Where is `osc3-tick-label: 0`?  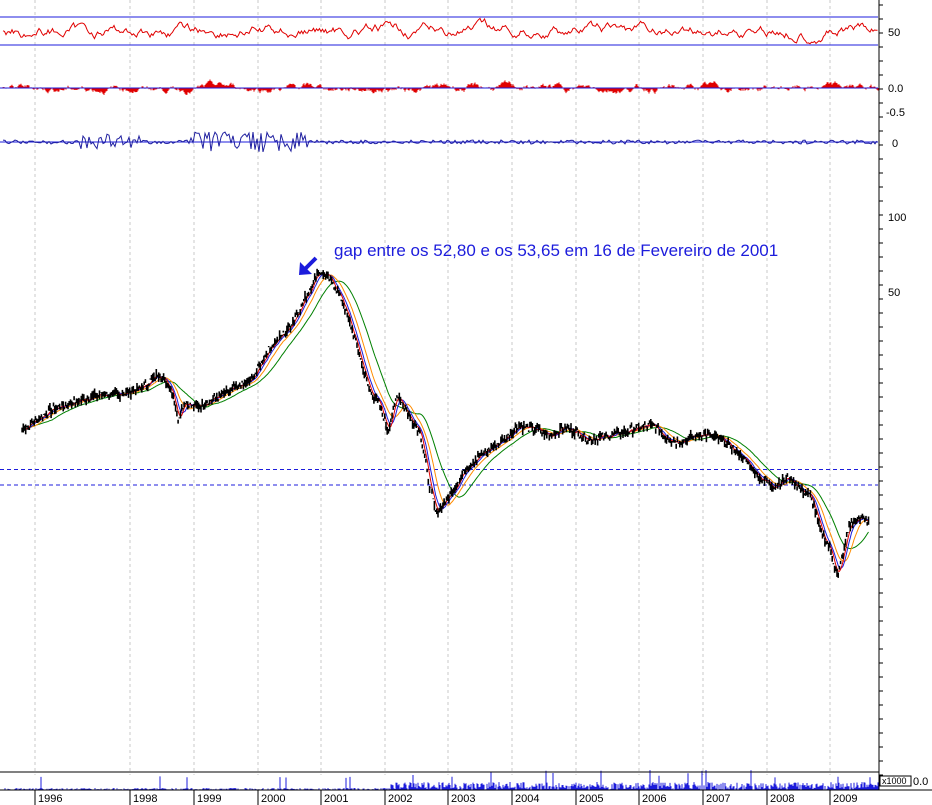 osc3-tick-label: 0 is located at coordinates (895, 144).